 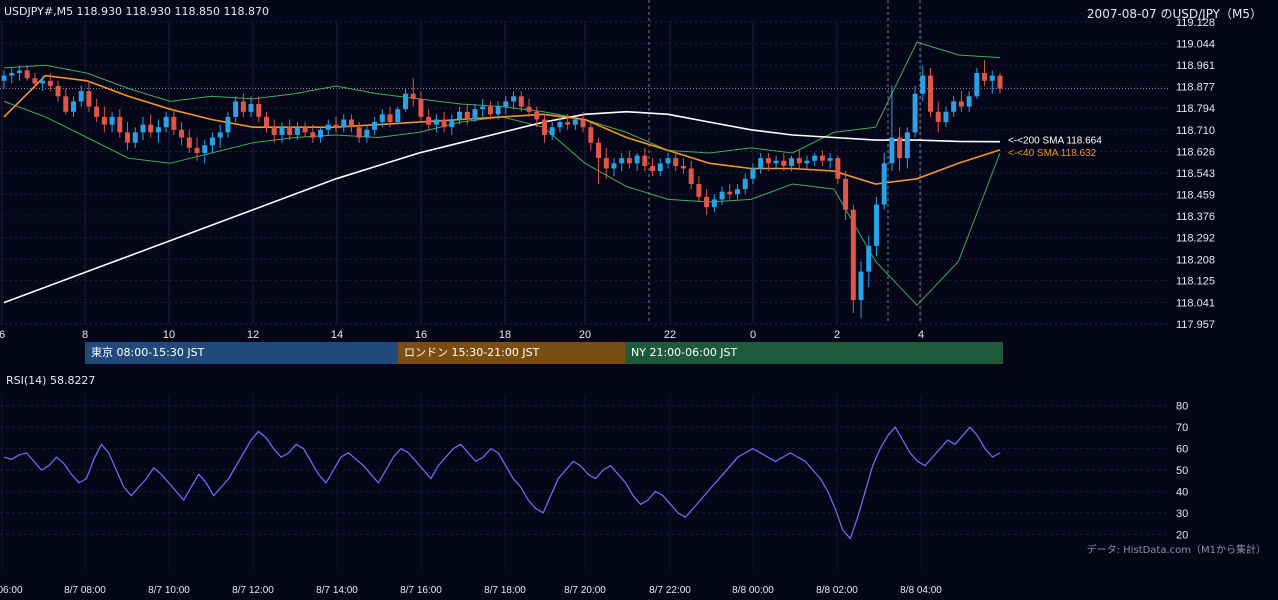 I want to click on sma40-line, so click(x=502, y=129).